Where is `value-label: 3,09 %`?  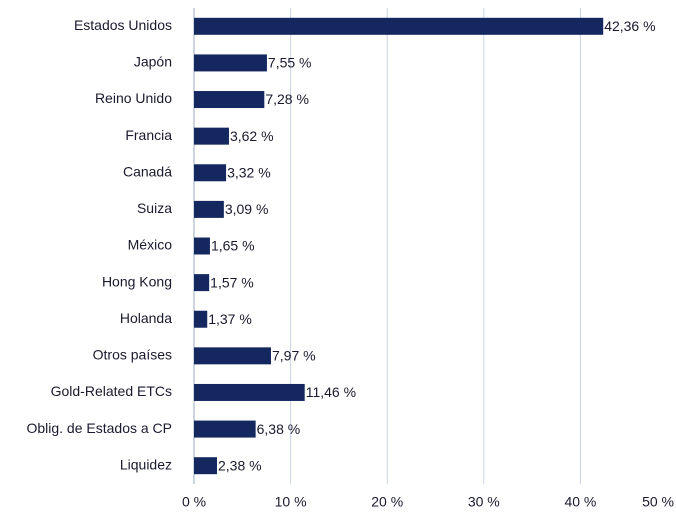
value-label: 3,09 % is located at coordinates (247, 209).